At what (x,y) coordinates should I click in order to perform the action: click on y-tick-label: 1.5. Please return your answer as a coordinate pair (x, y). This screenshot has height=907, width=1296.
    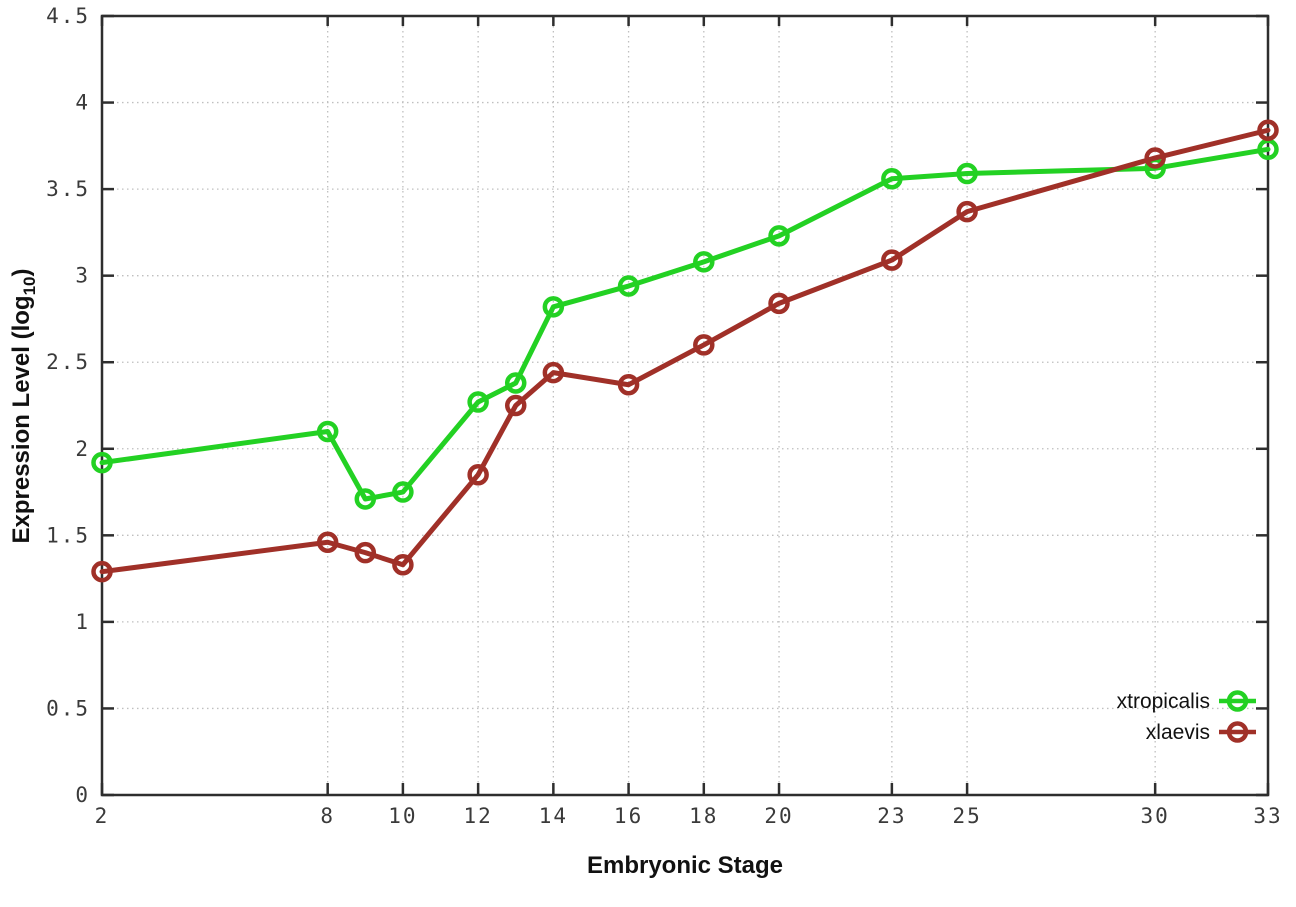
    Looking at the image, I should click on (68, 535).